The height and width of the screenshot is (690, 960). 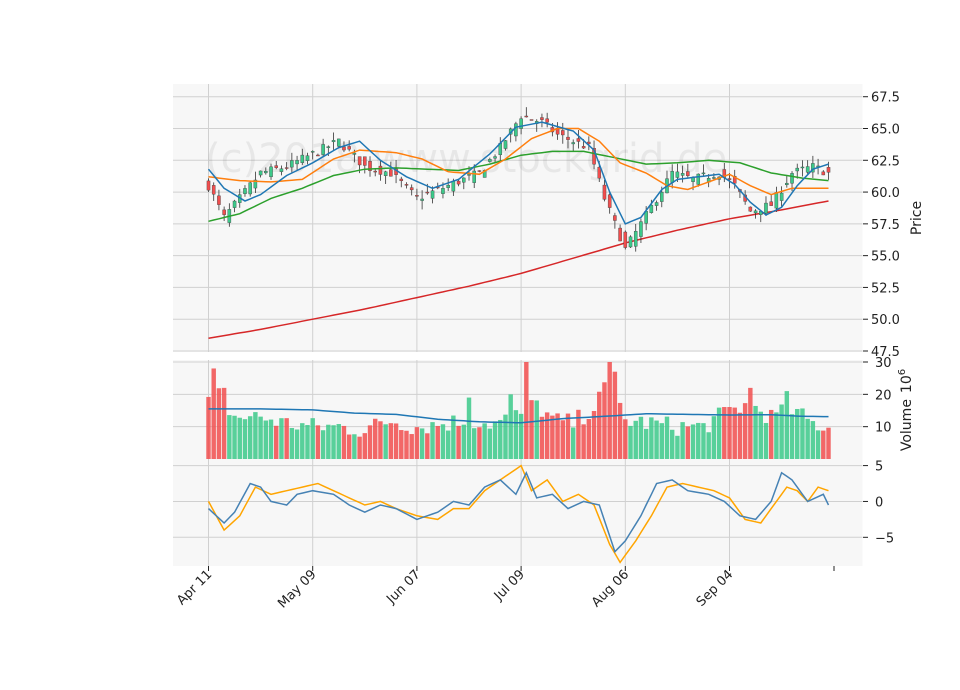 I want to click on ma-long-line, so click(x=518, y=270).